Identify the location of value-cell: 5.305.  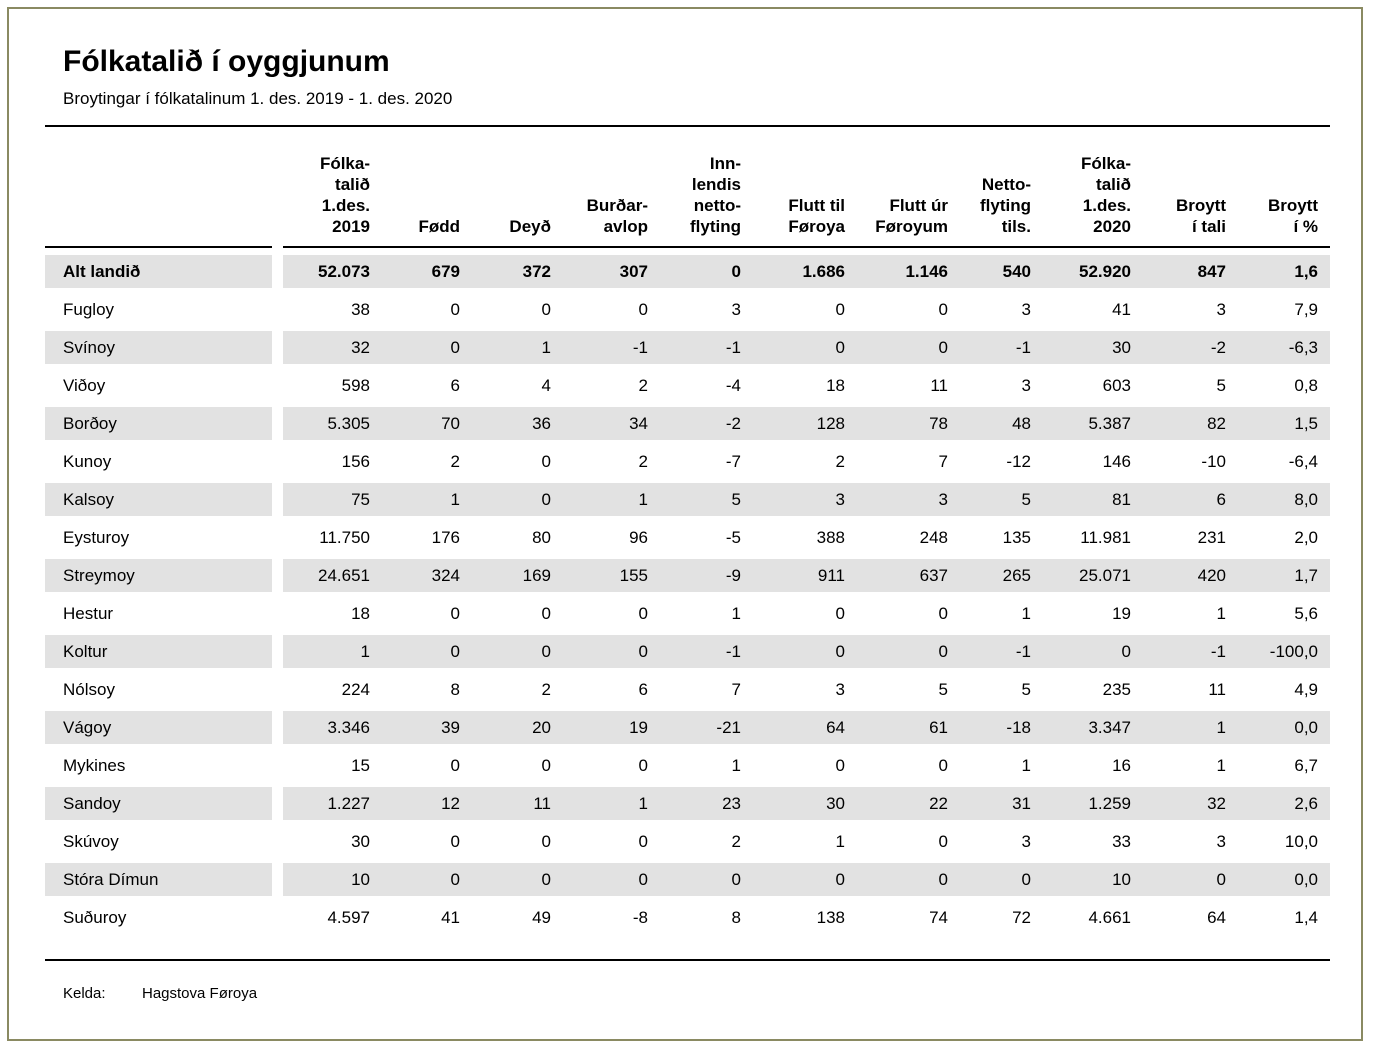
(332, 426).